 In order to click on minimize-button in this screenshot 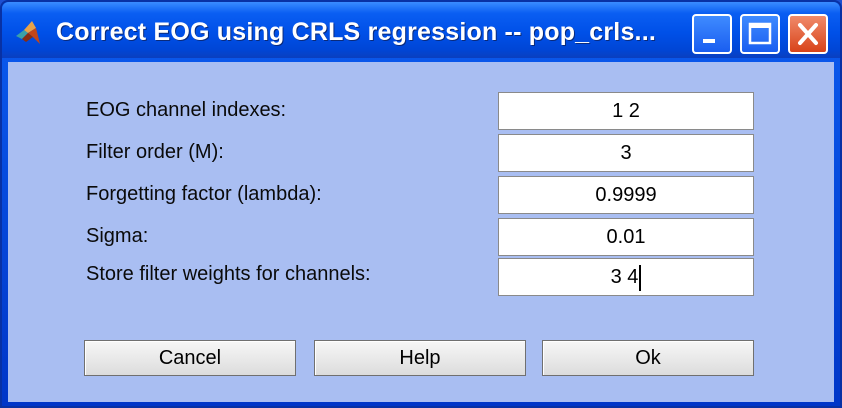, I will do `click(712, 34)`.